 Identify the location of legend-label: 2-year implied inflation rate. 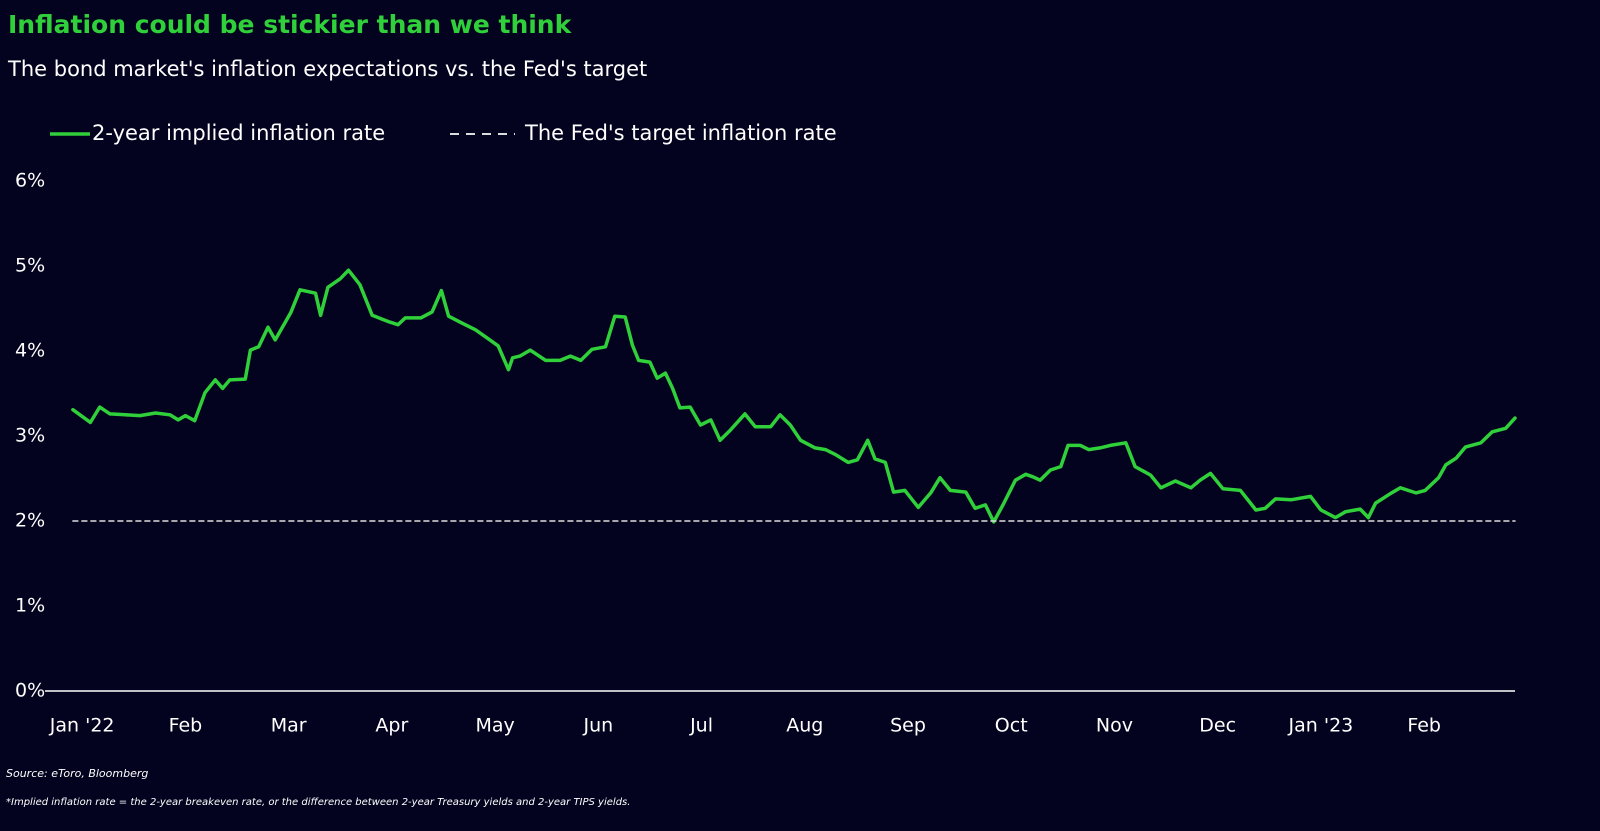
(238, 133).